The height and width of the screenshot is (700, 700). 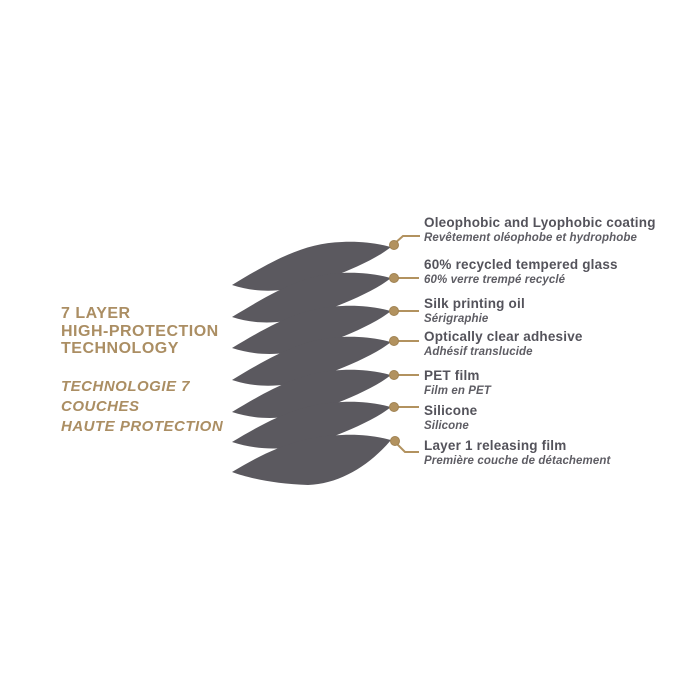 I want to click on layer-label-subtitle: Silicone, so click(x=446, y=426).